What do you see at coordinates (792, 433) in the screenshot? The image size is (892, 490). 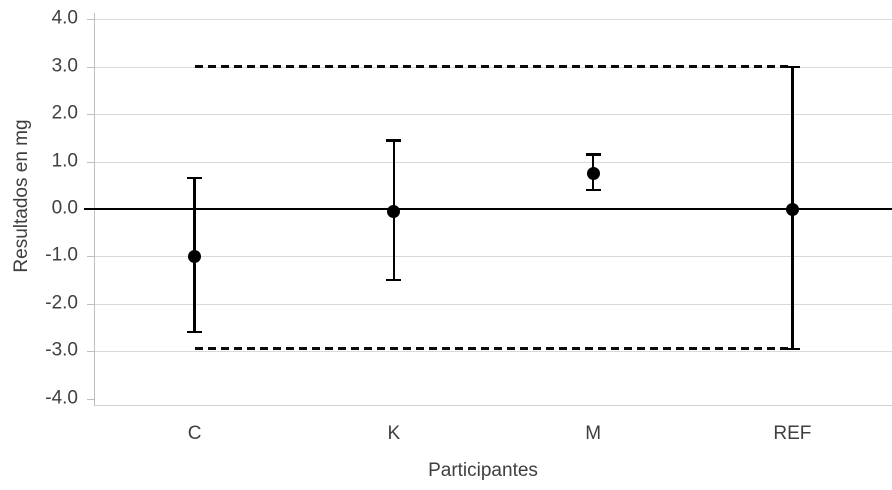 I see `x-tick-label: REF` at bounding box center [792, 433].